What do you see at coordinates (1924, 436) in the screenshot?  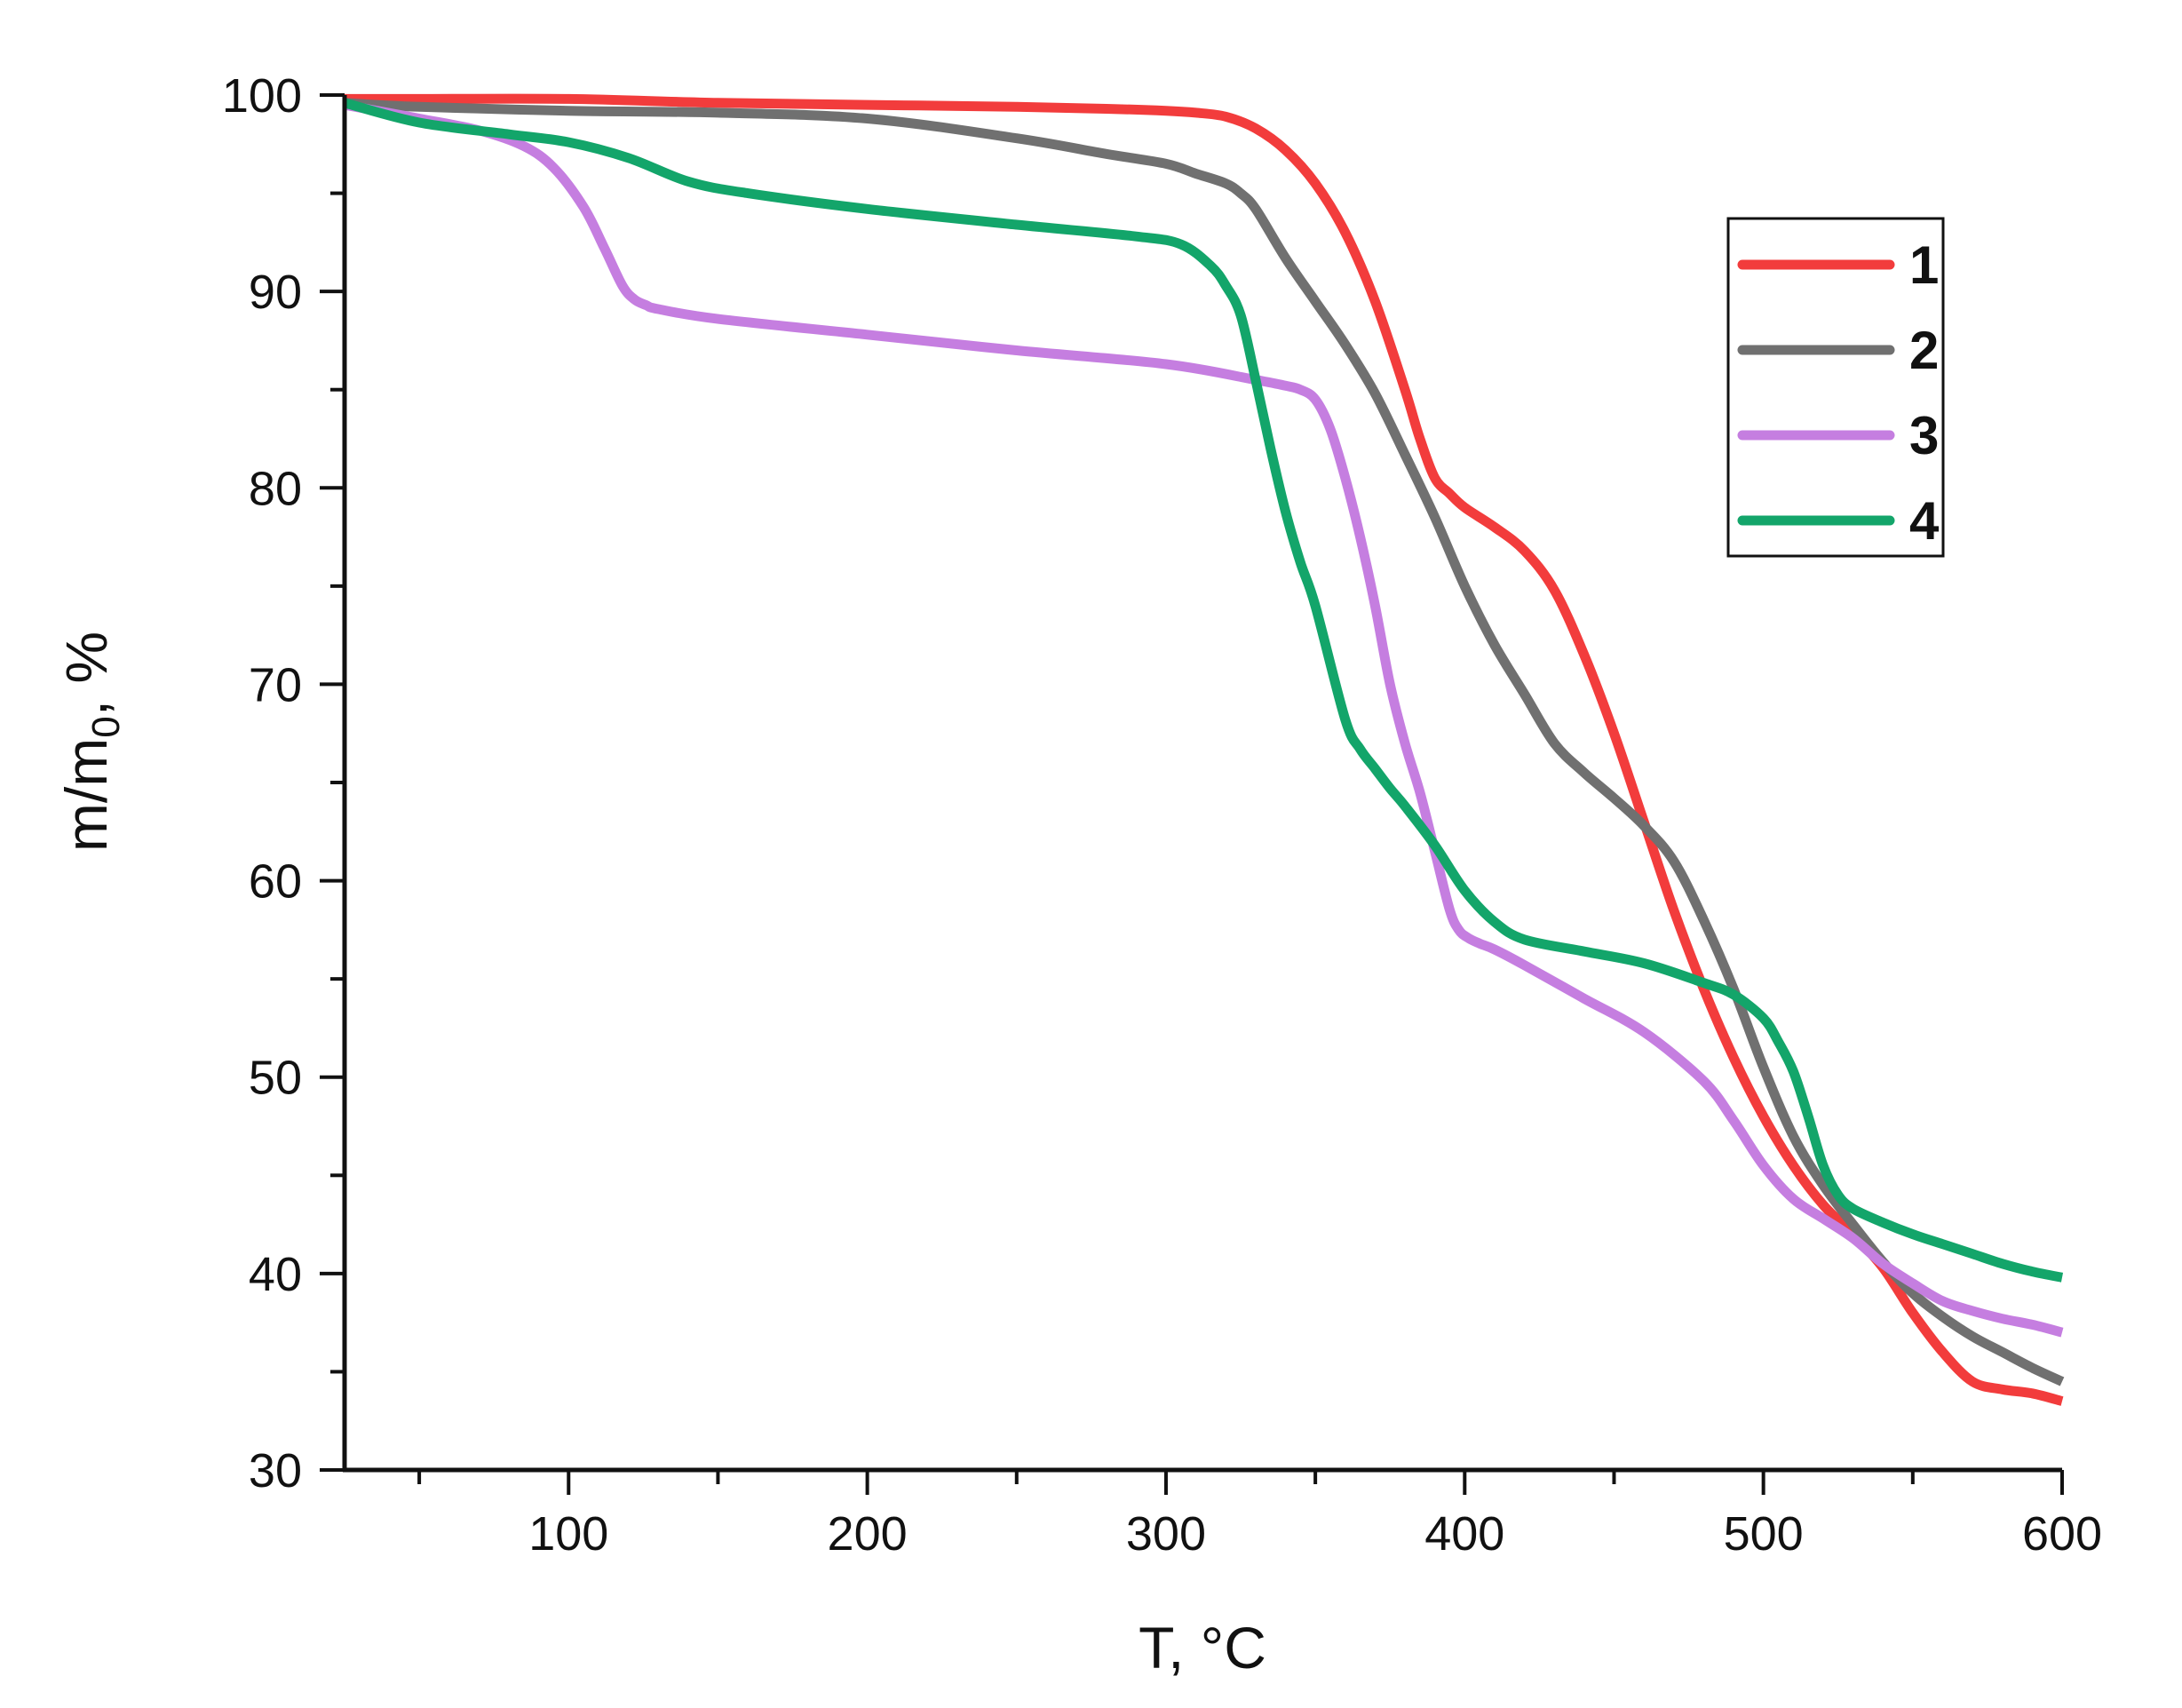 I see `legend-label-3: 3` at bounding box center [1924, 436].